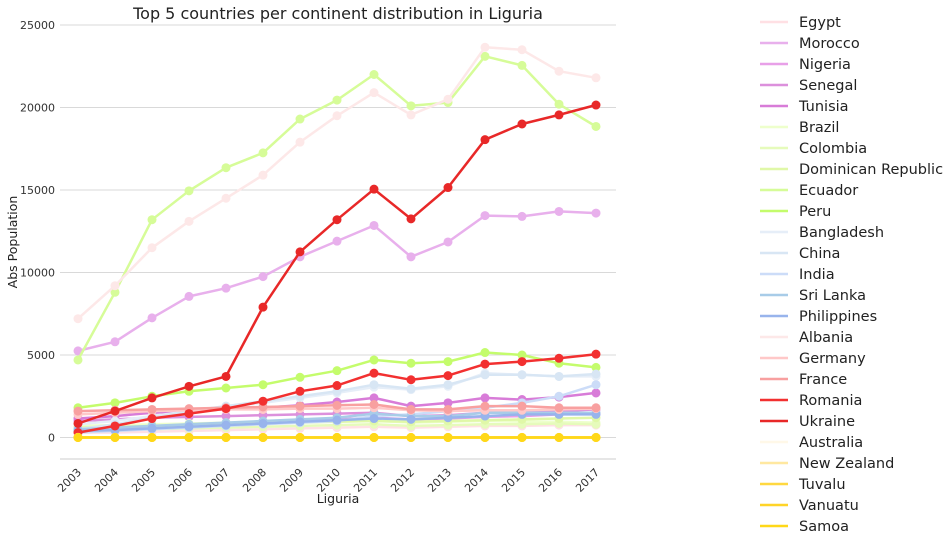 Image resolution: width=952 pixels, height=546 pixels. I want to click on legend-item: Sri Lanka, so click(813, 296).